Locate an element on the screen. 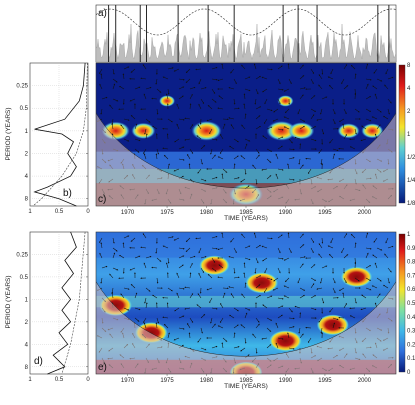 The image size is (415, 405). panel-b-frame is located at coordinates (59, 134).